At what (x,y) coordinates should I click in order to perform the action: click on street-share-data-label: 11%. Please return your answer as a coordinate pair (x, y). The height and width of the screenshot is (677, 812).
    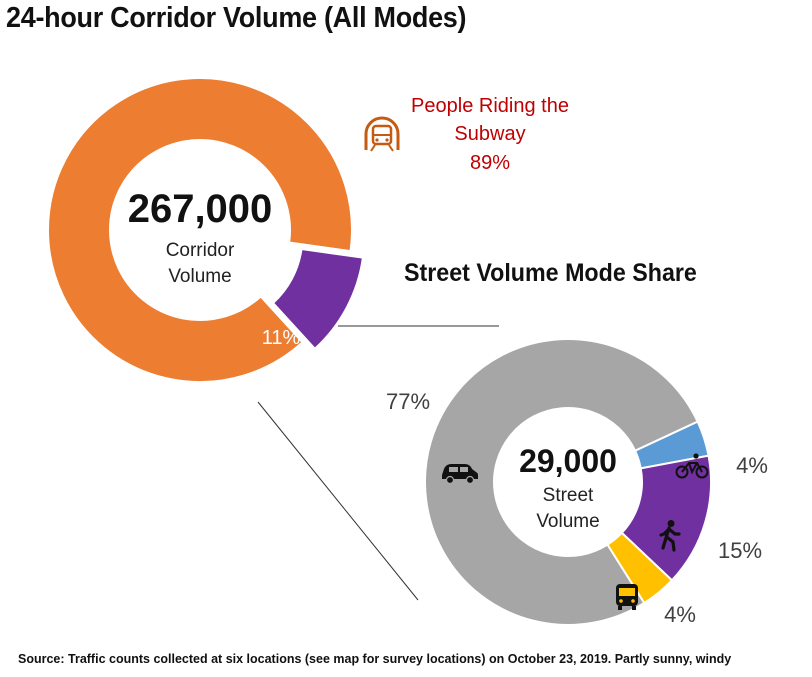
    Looking at the image, I should click on (281, 338).